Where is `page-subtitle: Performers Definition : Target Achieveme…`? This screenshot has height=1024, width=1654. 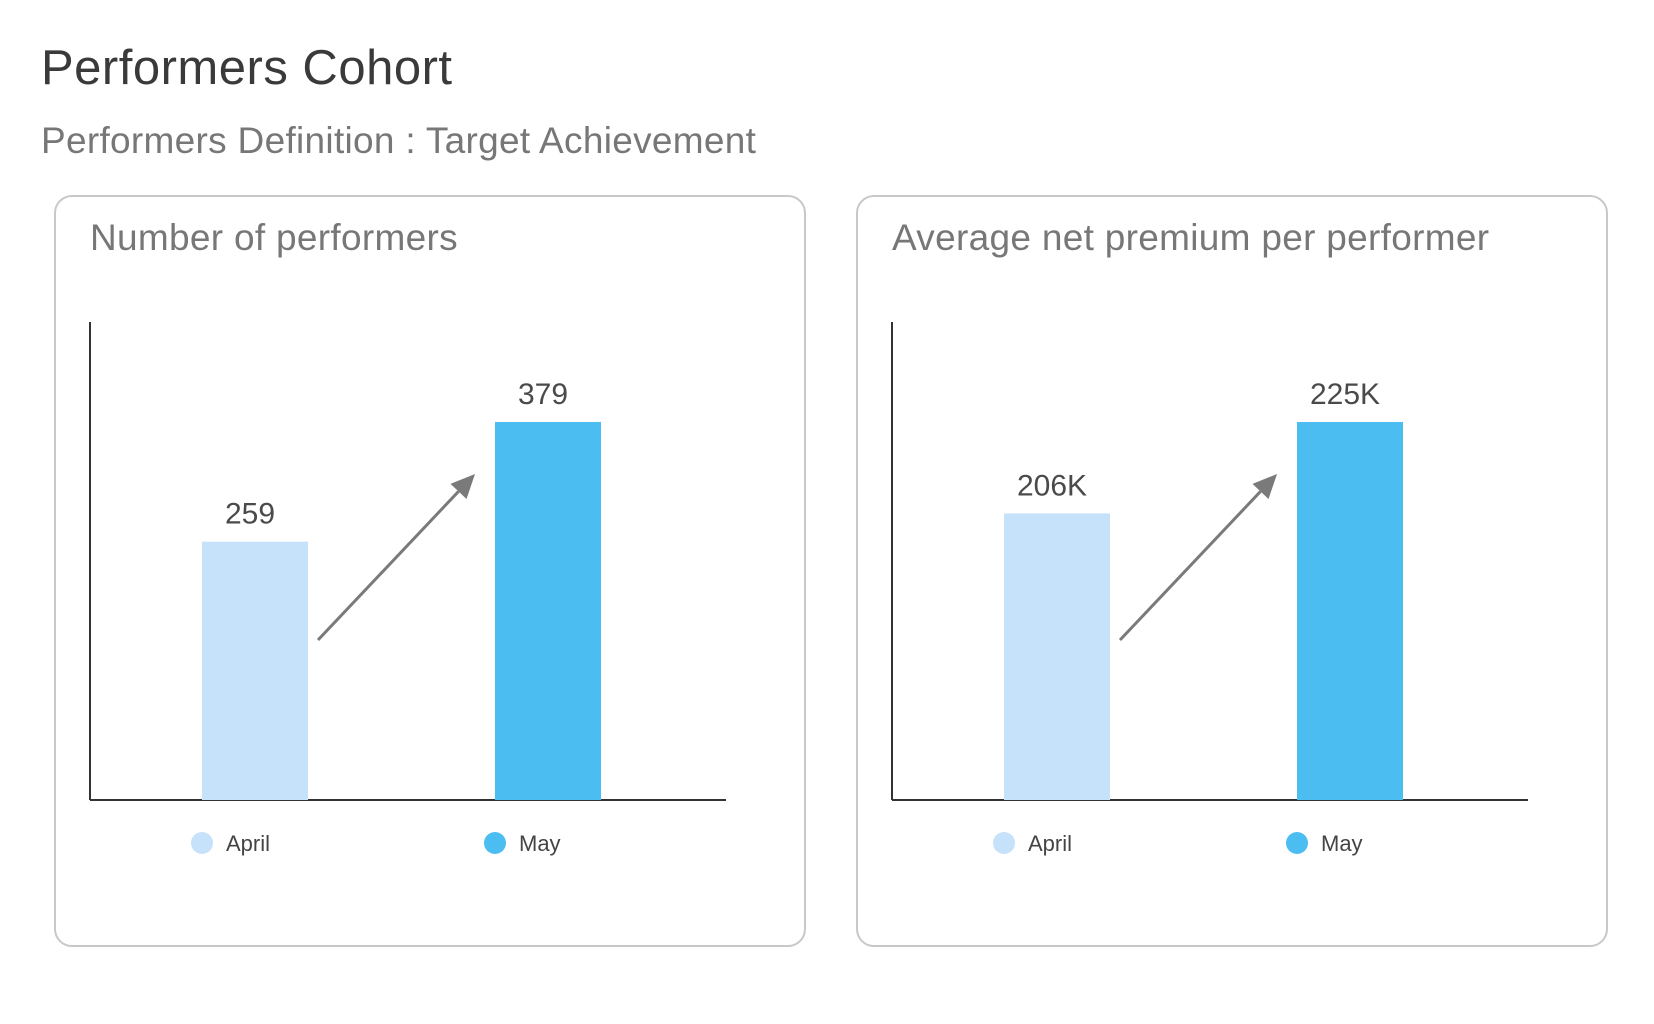 page-subtitle: Performers Definition : Target Achieveme… is located at coordinates (399, 140).